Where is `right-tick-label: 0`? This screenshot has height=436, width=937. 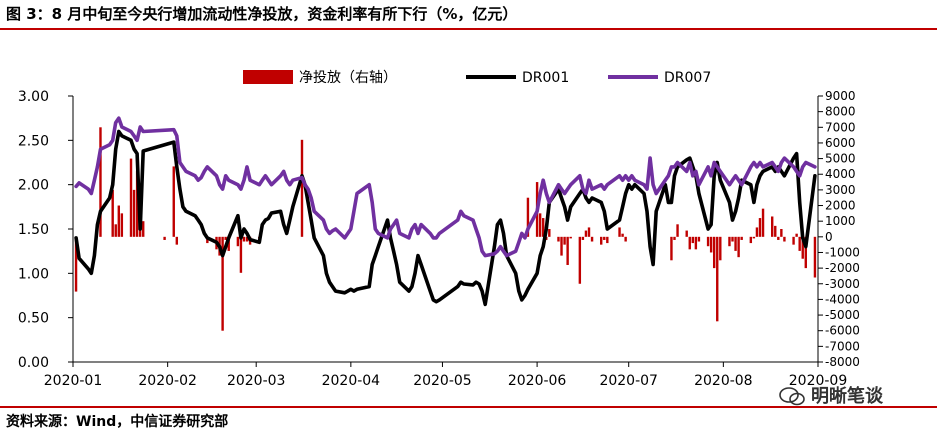
right-tick-label: 0 is located at coordinates (829, 237).